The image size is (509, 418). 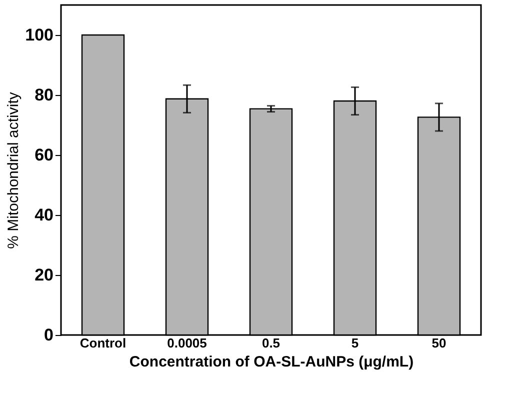 I want to click on x-tick-label: Control, so click(x=103, y=343).